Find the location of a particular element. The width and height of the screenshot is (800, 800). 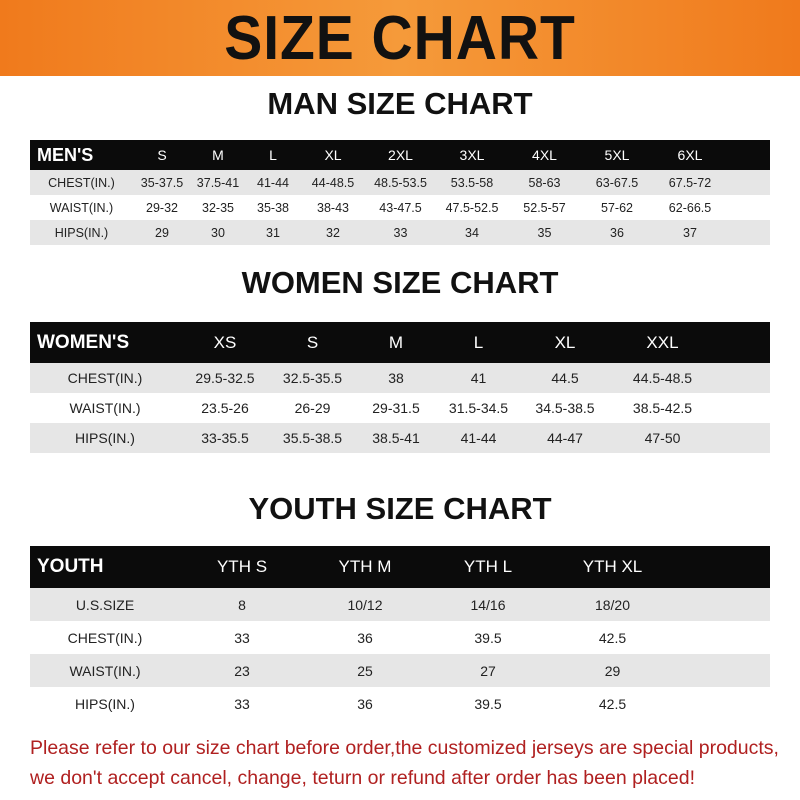

table-cell: YTH XL is located at coordinates (612, 566).